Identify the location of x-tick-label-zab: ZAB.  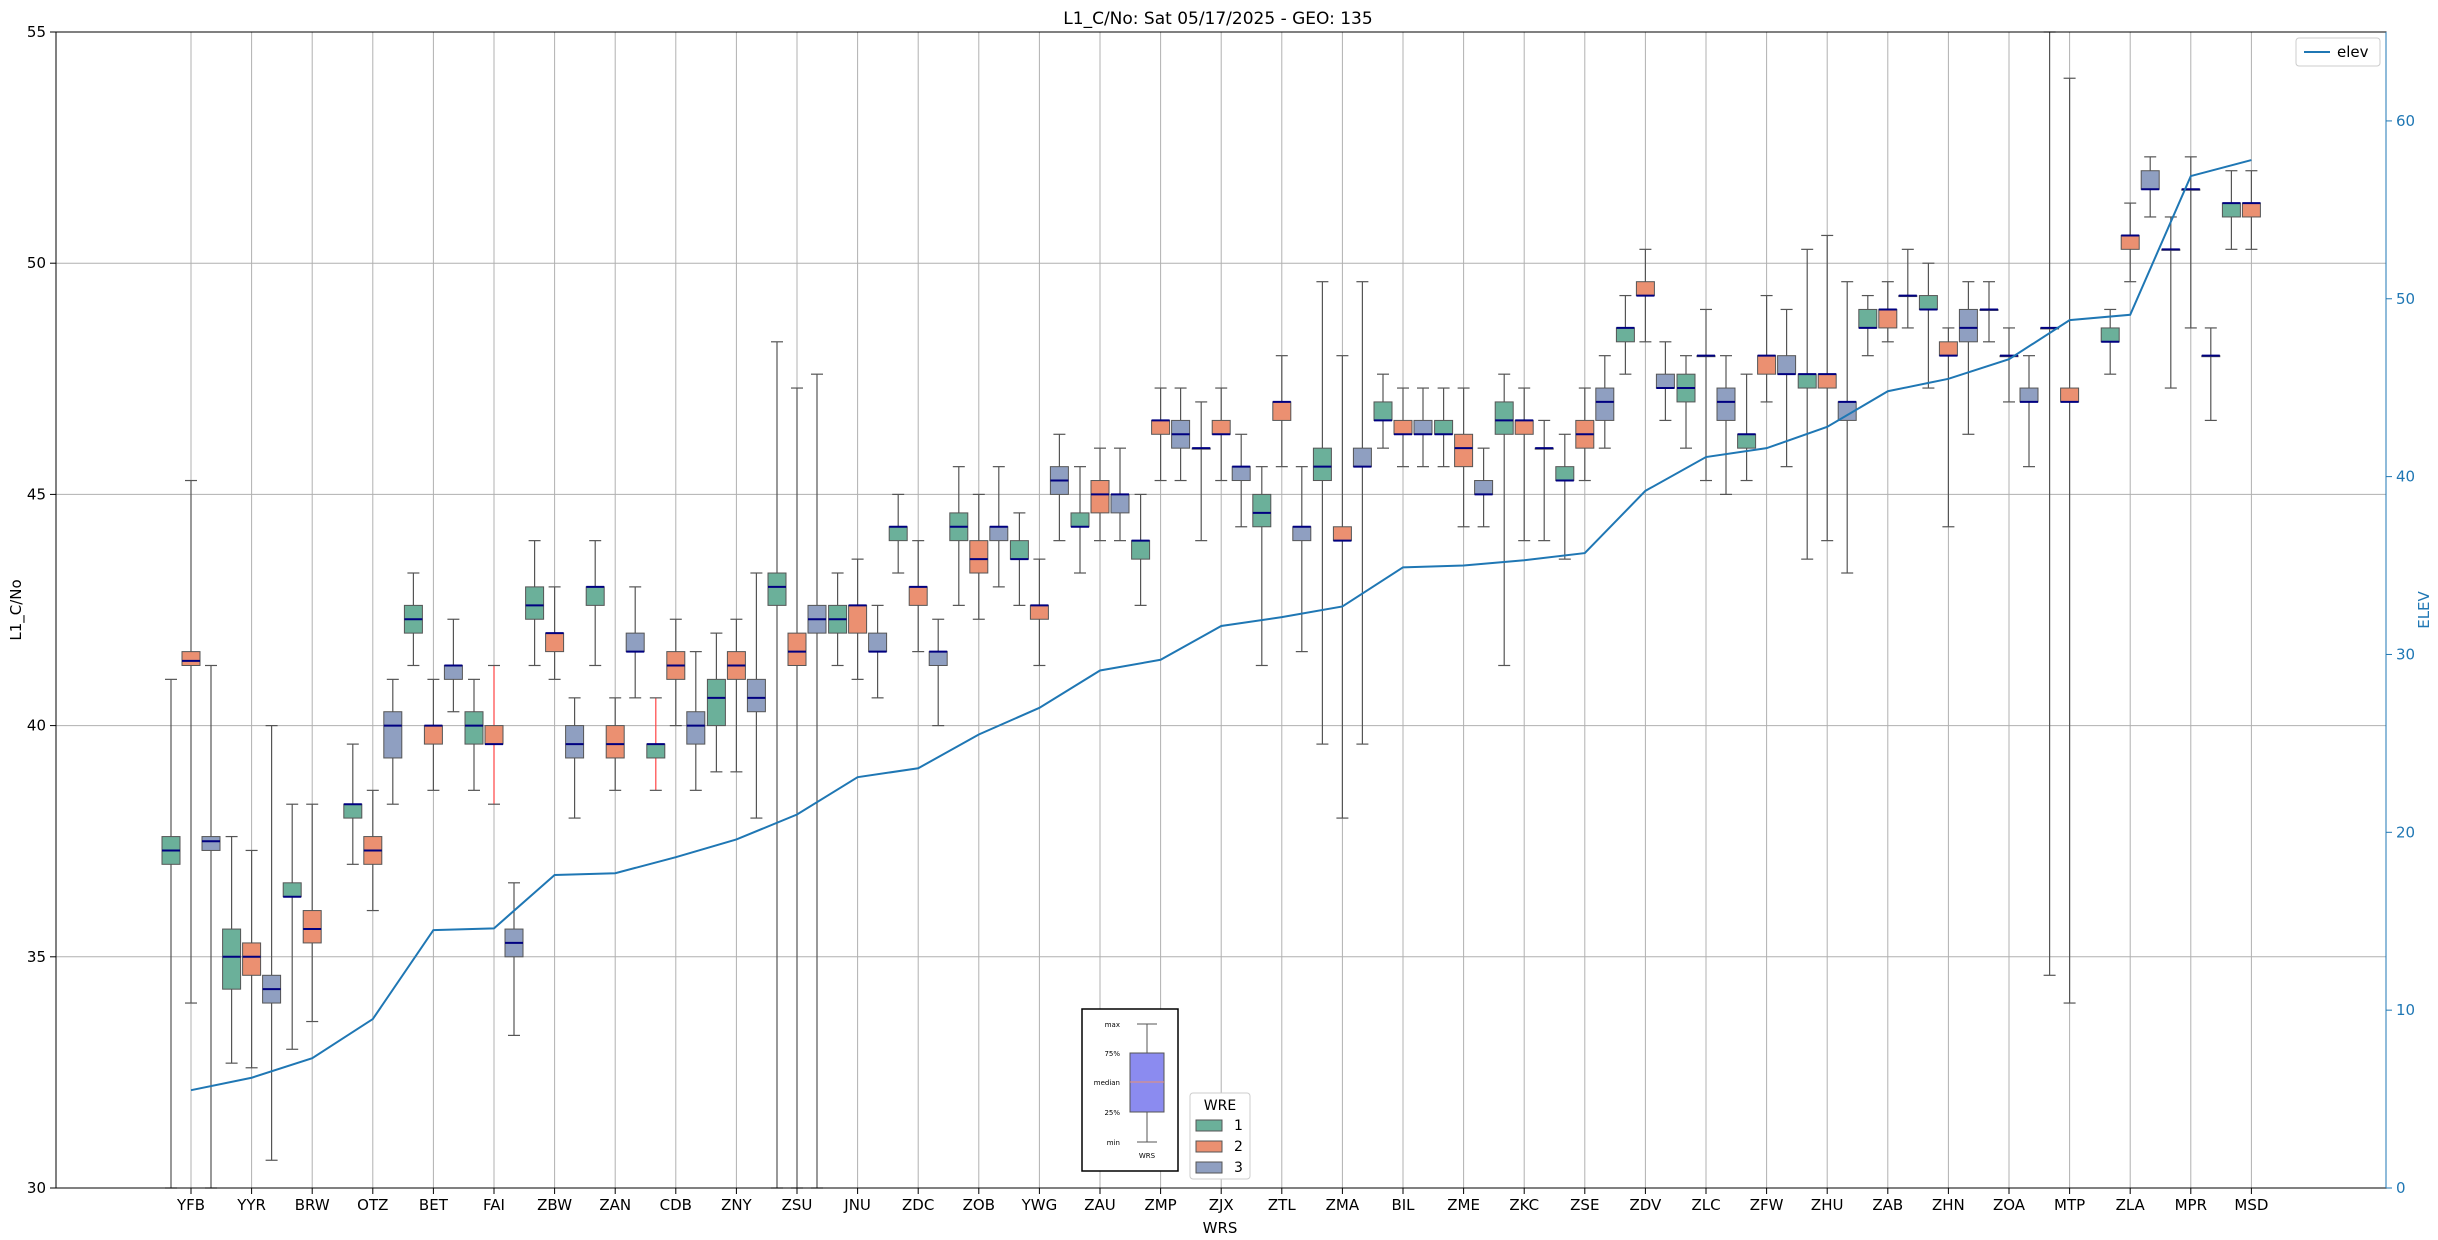
(1887, 1205).